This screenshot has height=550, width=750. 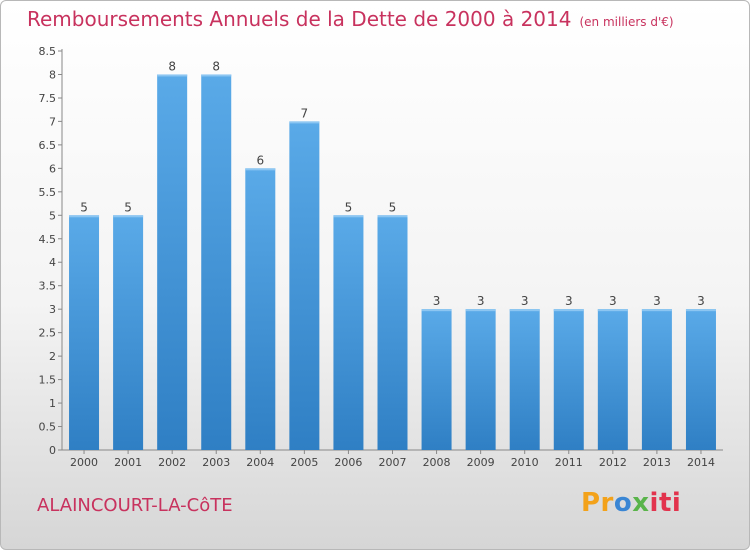 I want to click on y-tick-label: 2.5, so click(x=48, y=333).